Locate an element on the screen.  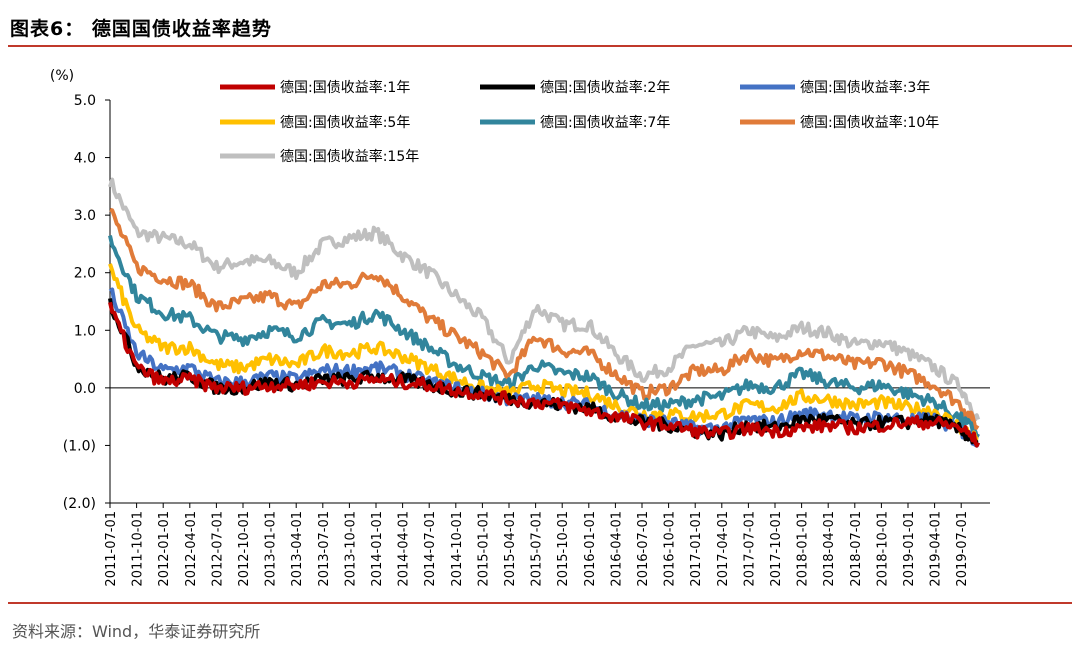
y-unit-label: (%) is located at coordinates (62, 76).